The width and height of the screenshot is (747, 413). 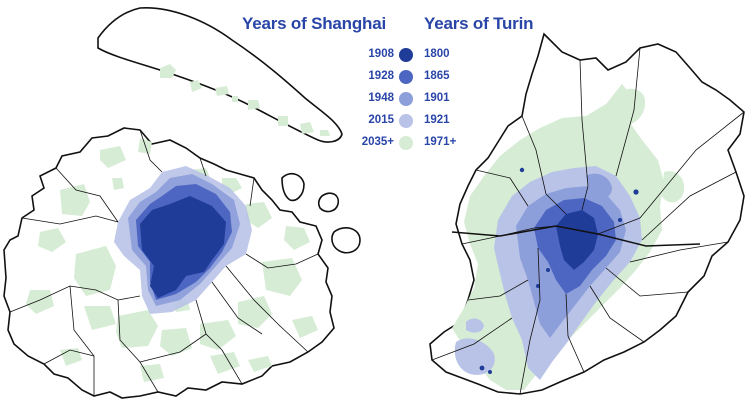 What do you see at coordinates (629, 106) in the screenshot?
I see `turin-green-north` at bounding box center [629, 106].